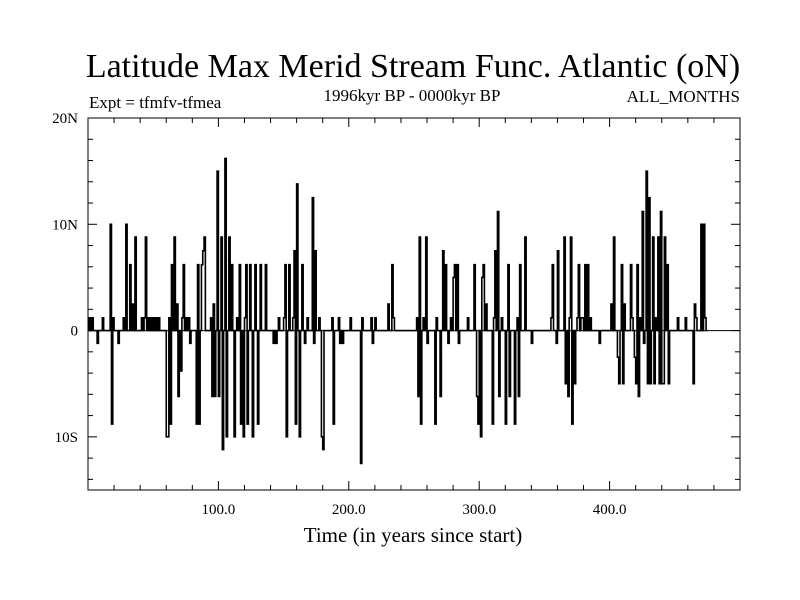 Image resolution: width=800 pixels, height=600 pixels. What do you see at coordinates (479, 510) in the screenshot?
I see `x-tick-label: 300.0` at bounding box center [479, 510].